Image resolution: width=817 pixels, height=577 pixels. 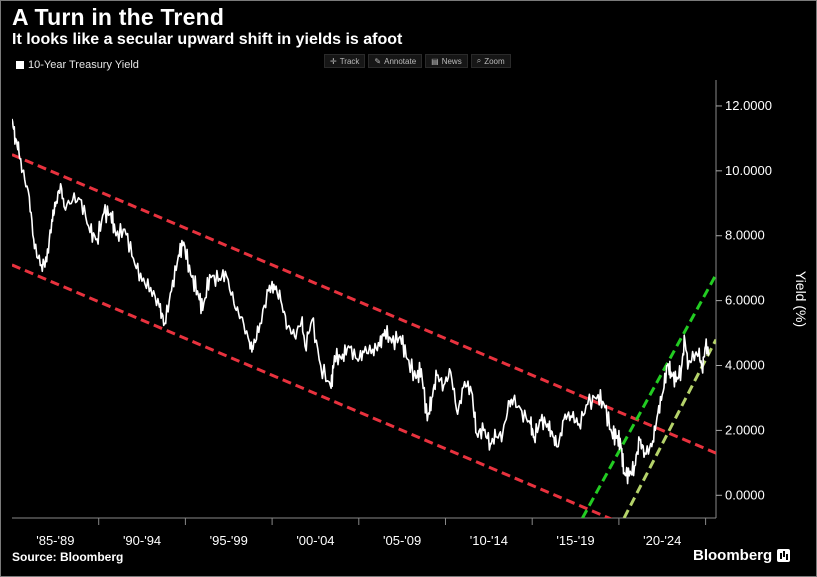 I want to click on newspaper-icon: ▤, so click(x=435, y=61).